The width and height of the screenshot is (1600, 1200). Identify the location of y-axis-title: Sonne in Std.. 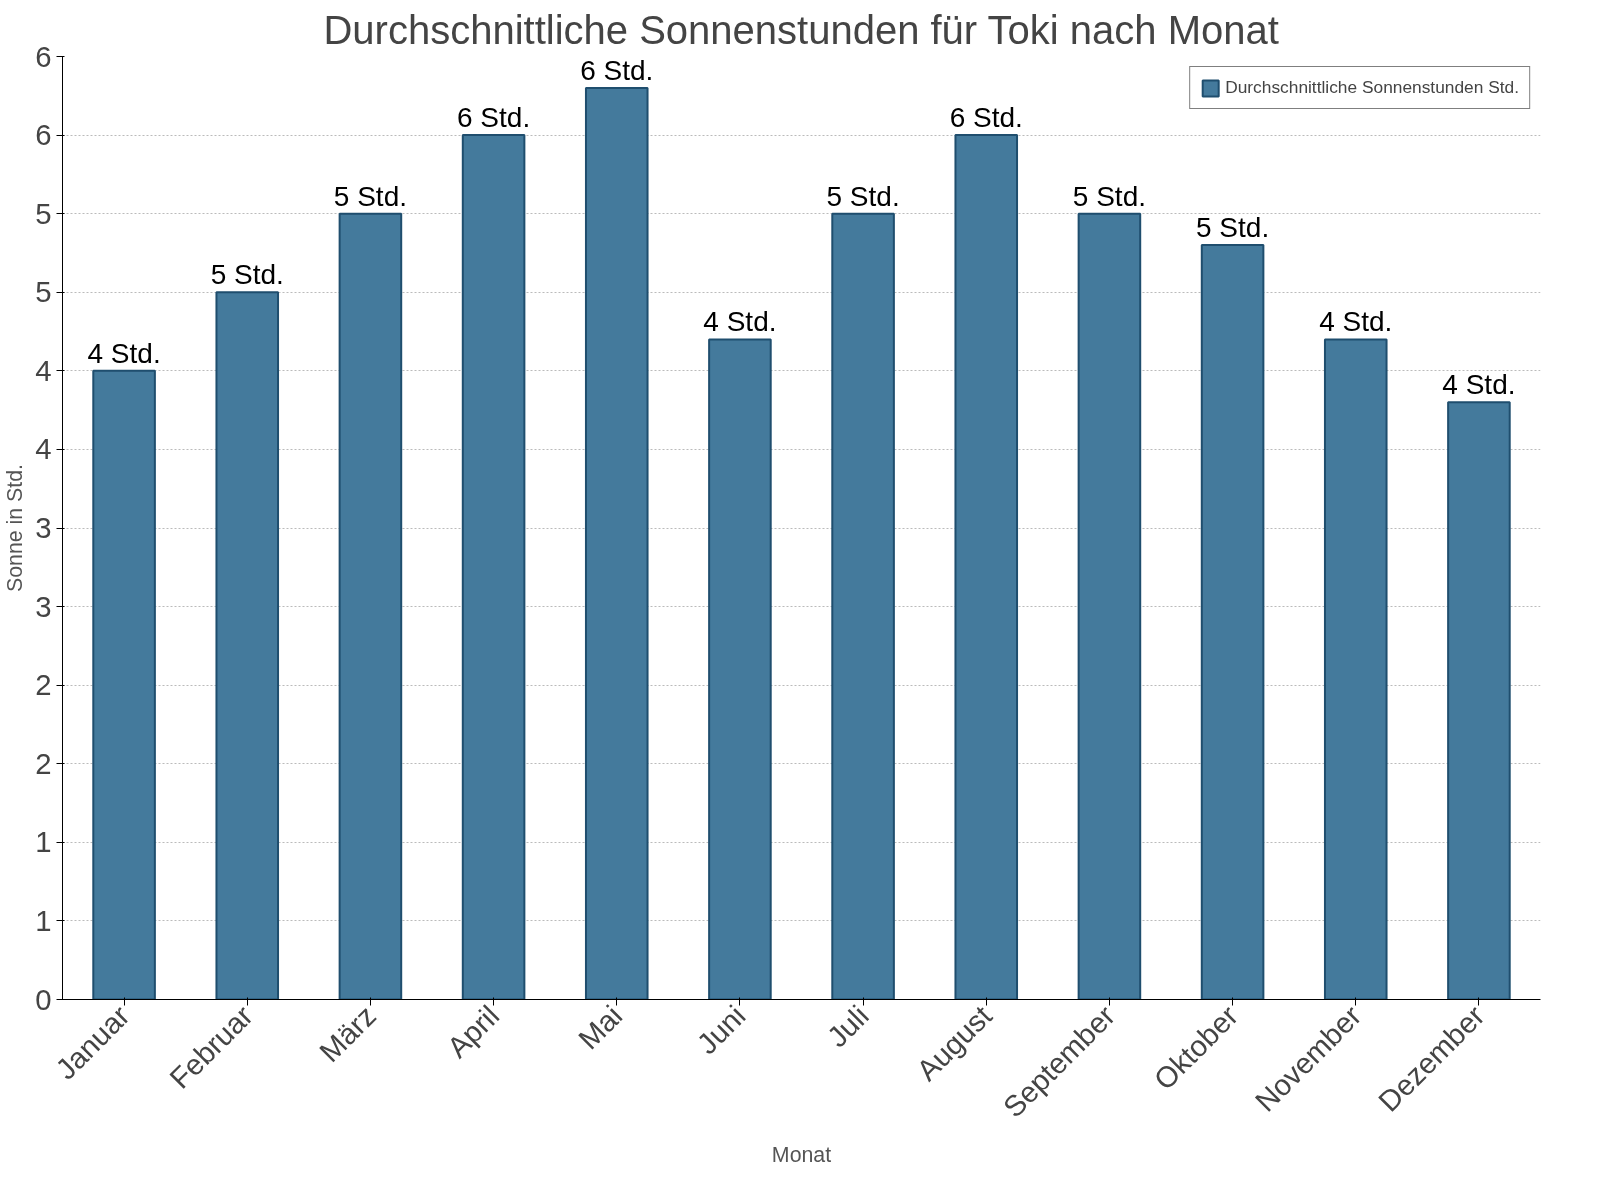
(15, 528).